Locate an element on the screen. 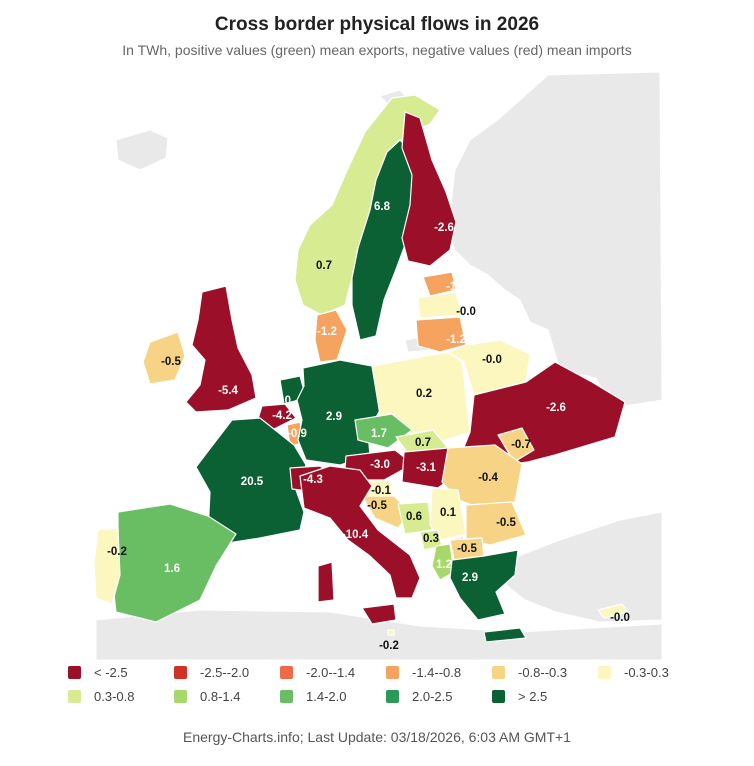 The width and height of the screenshot is (754, 766). value-label-slovenia: -0.1 is located at coordinates (381, 491).